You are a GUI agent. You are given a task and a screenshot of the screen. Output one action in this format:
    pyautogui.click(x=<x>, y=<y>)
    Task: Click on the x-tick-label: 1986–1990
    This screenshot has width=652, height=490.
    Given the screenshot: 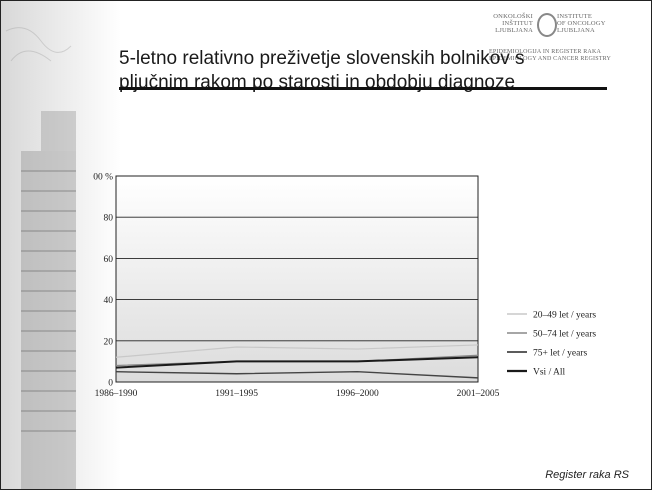 What is the action you would take?
    pyautogui.click(x=116, y=394)
    